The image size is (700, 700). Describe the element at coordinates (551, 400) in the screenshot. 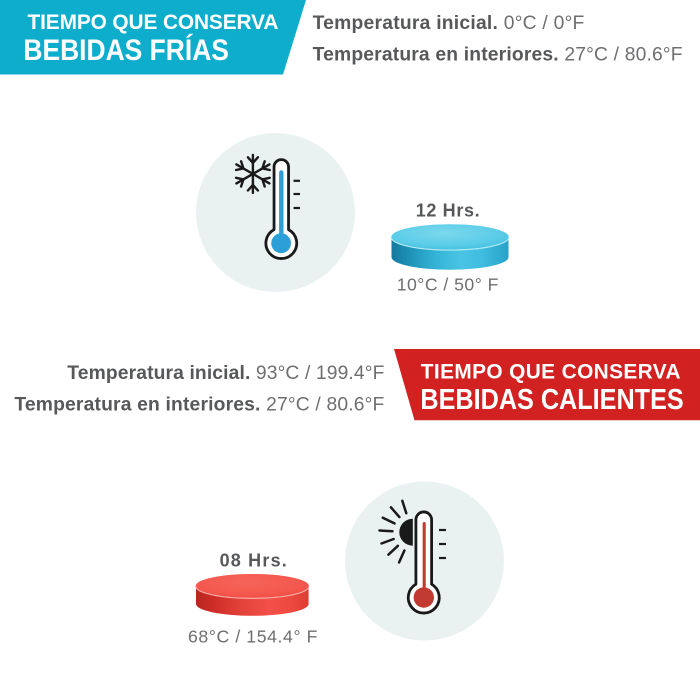

I see `svg-text: BEBIDAS CALIENTES` at that location.